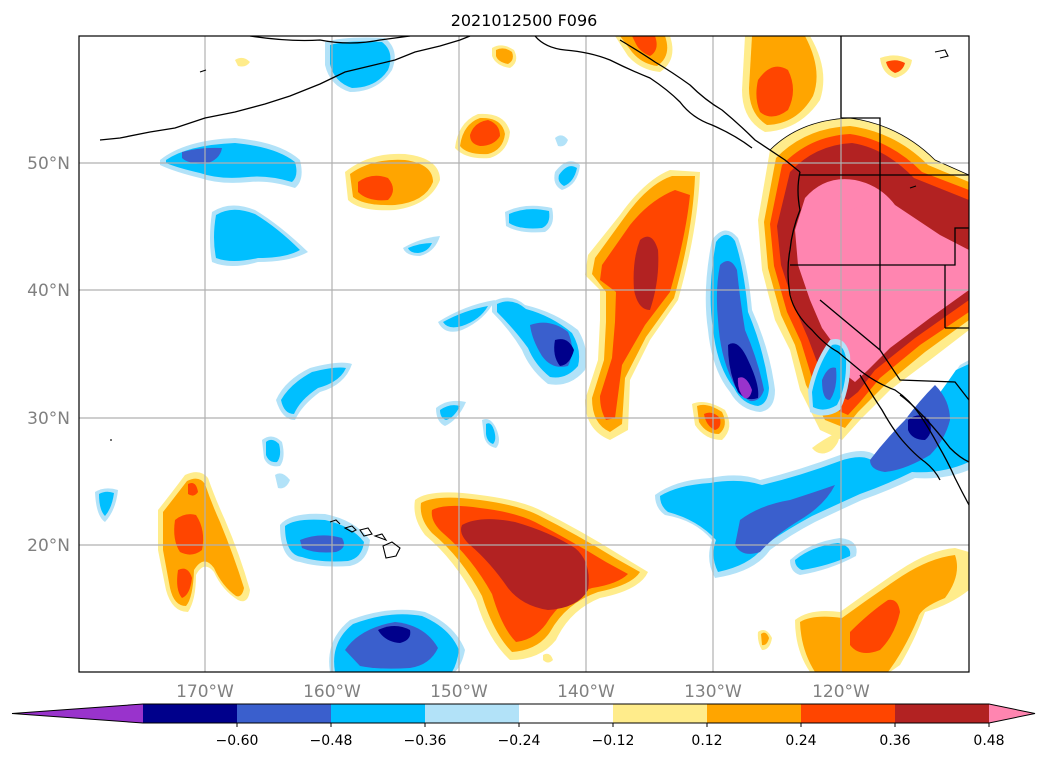  I want to click on lon-label: 140°W, so click(586, 692).